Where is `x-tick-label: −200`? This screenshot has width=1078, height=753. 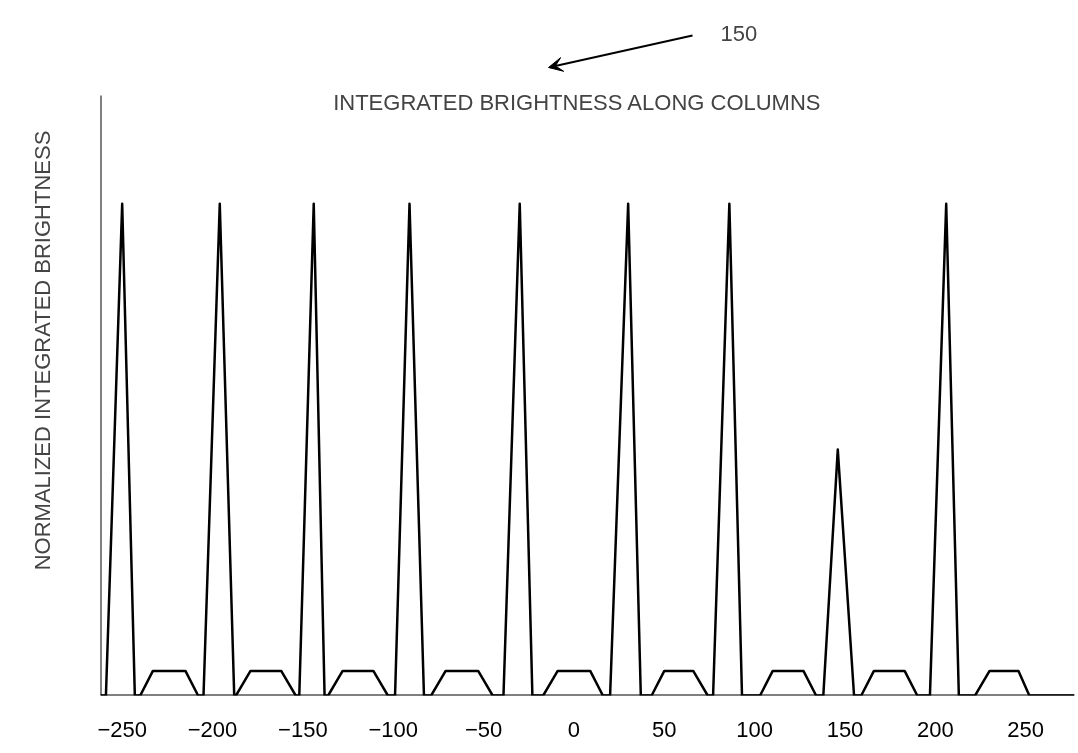
x-tick-label: −200 is located at coordinates (212, 729).